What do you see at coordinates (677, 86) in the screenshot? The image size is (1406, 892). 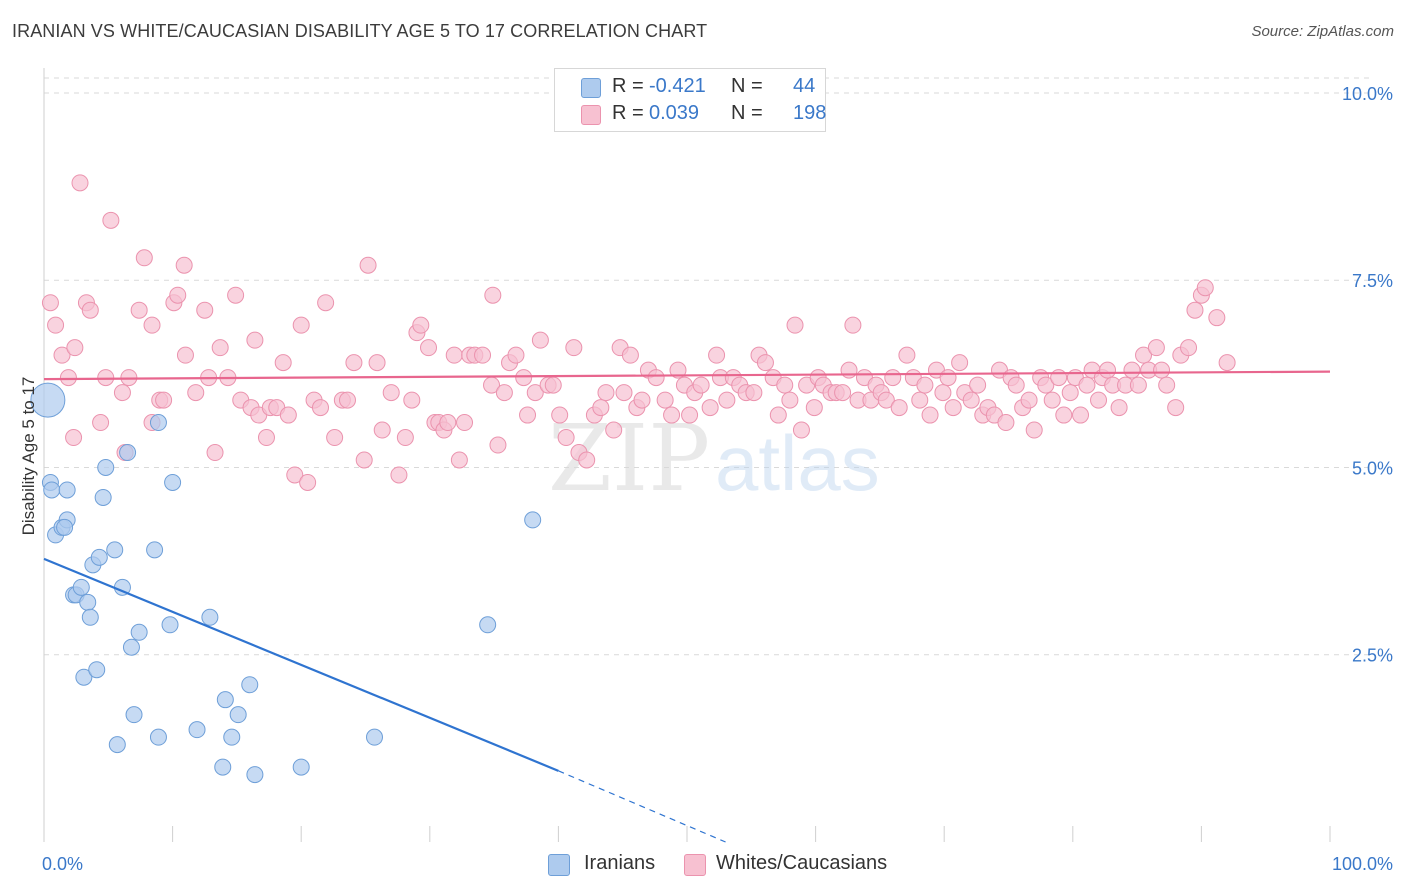 I see `legend-r-value: -0.421` at bounding box center [677, 86].